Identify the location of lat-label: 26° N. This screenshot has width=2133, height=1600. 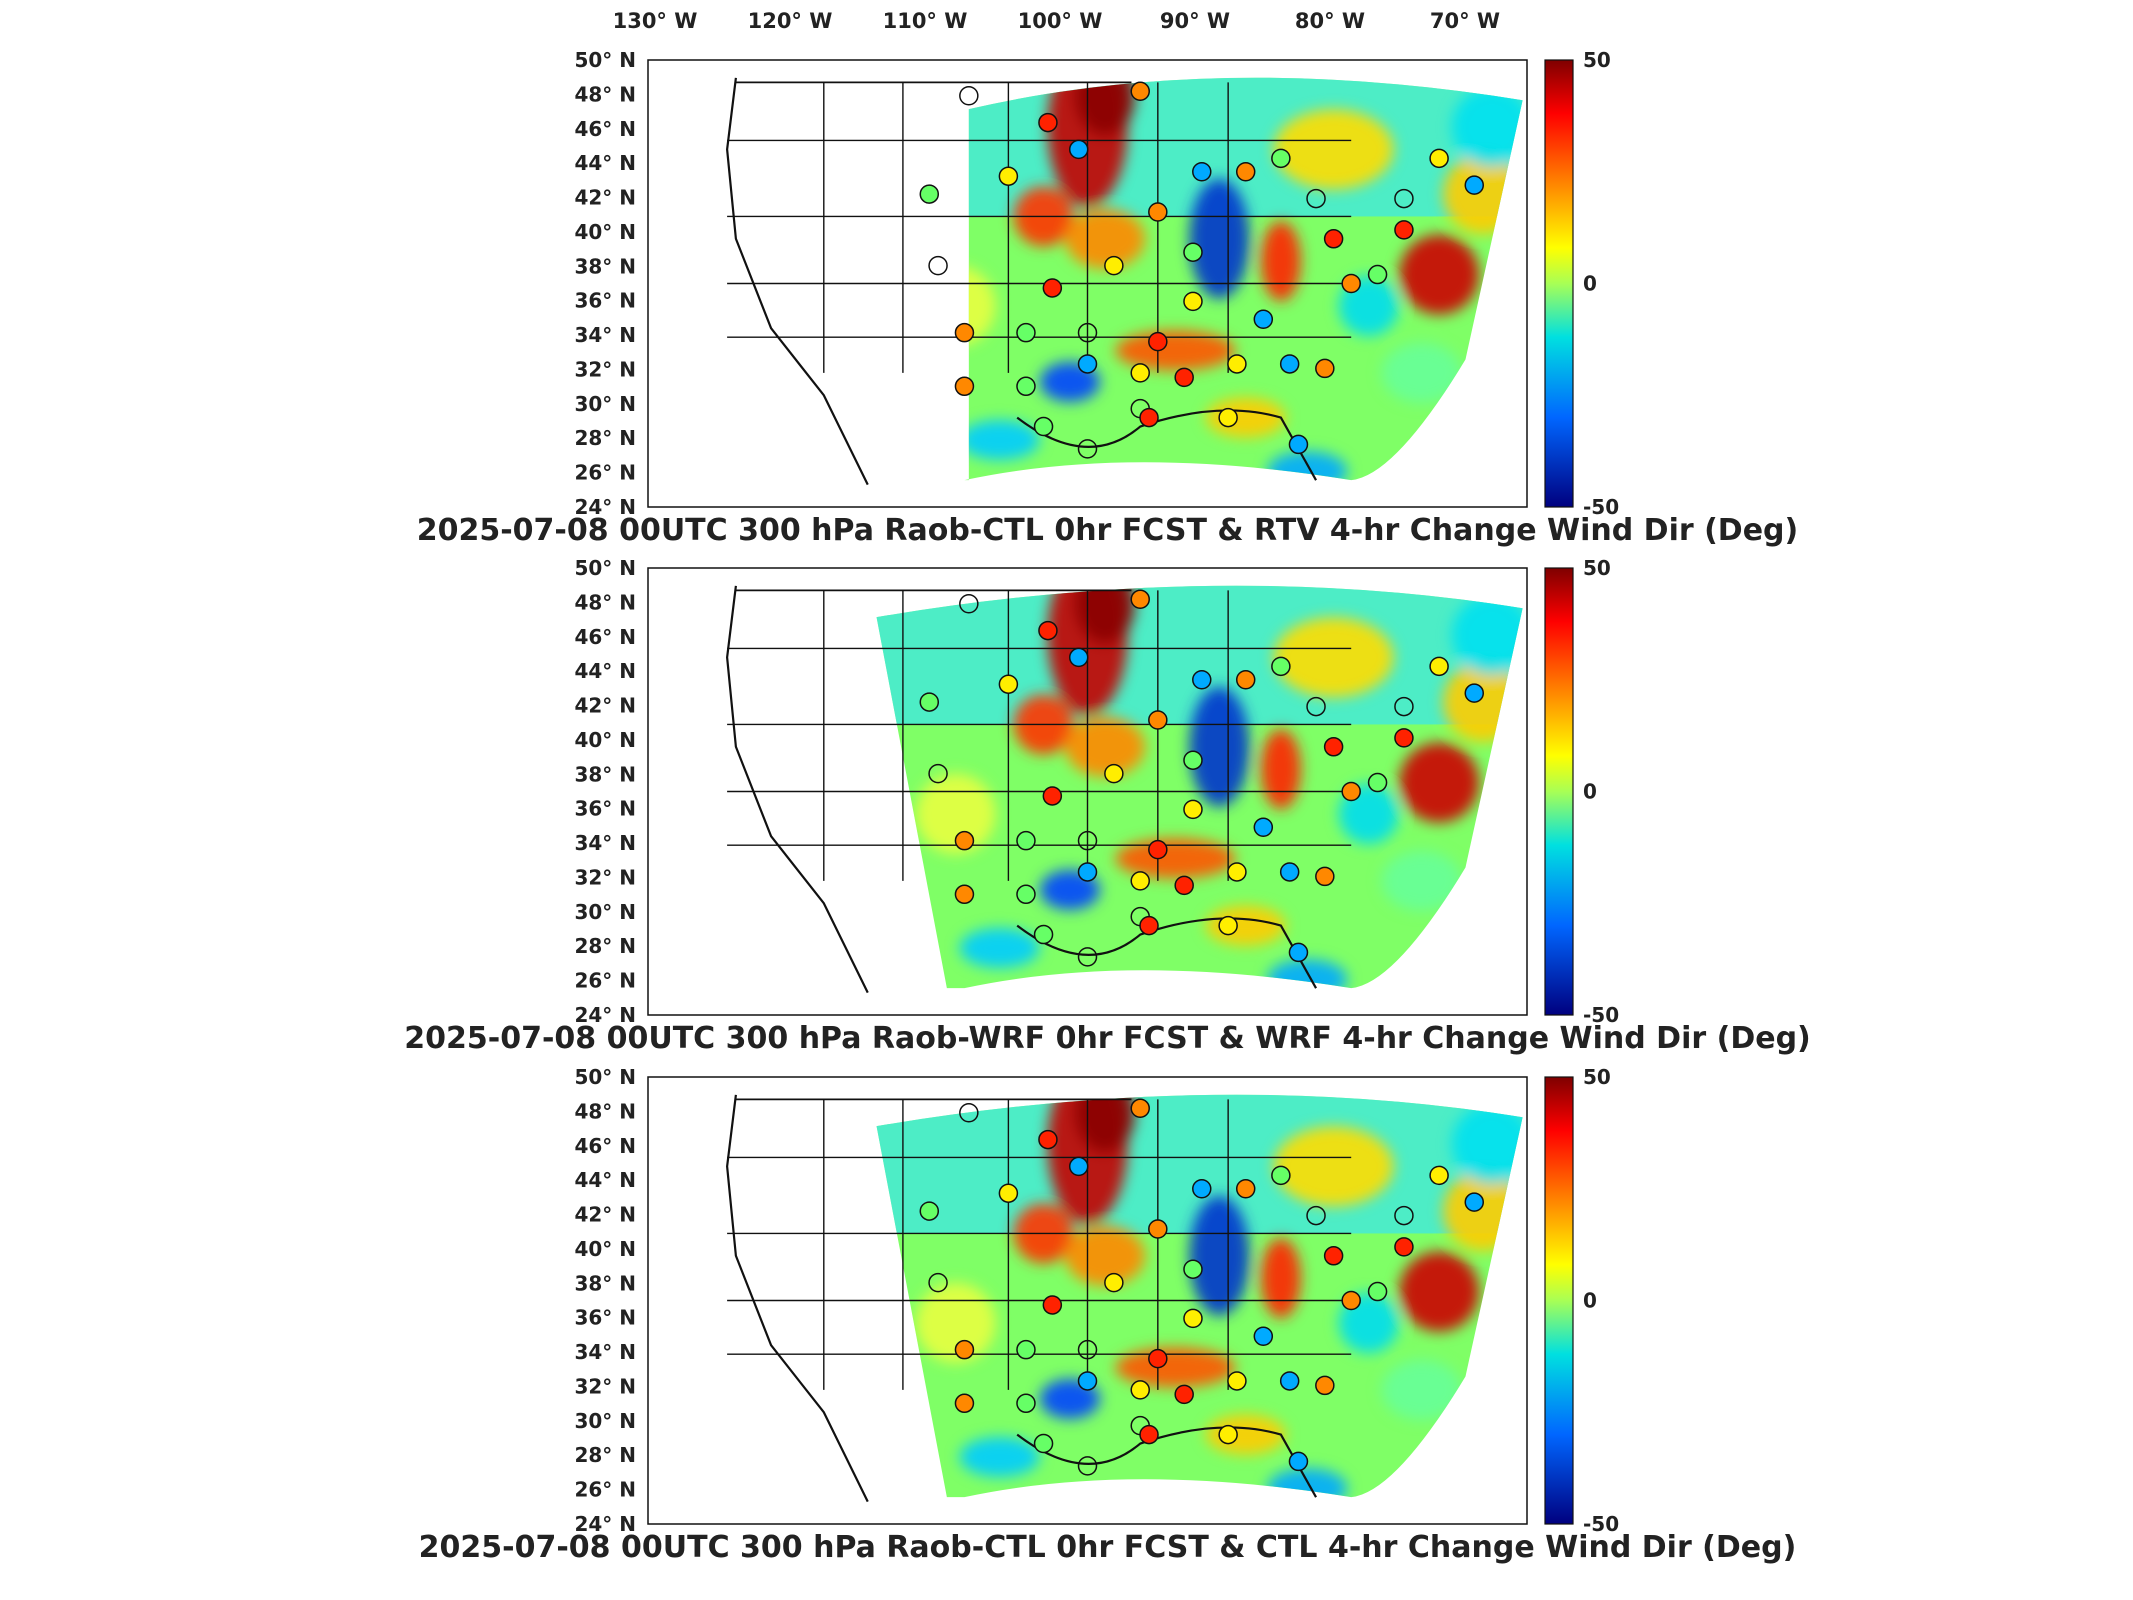
(605, 1490).